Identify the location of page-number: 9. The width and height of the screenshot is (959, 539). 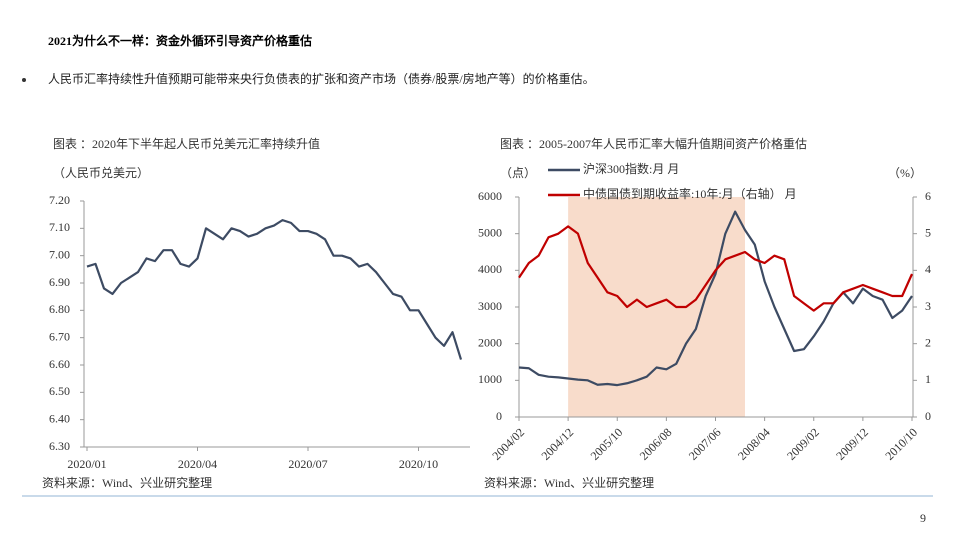
(923, 518).